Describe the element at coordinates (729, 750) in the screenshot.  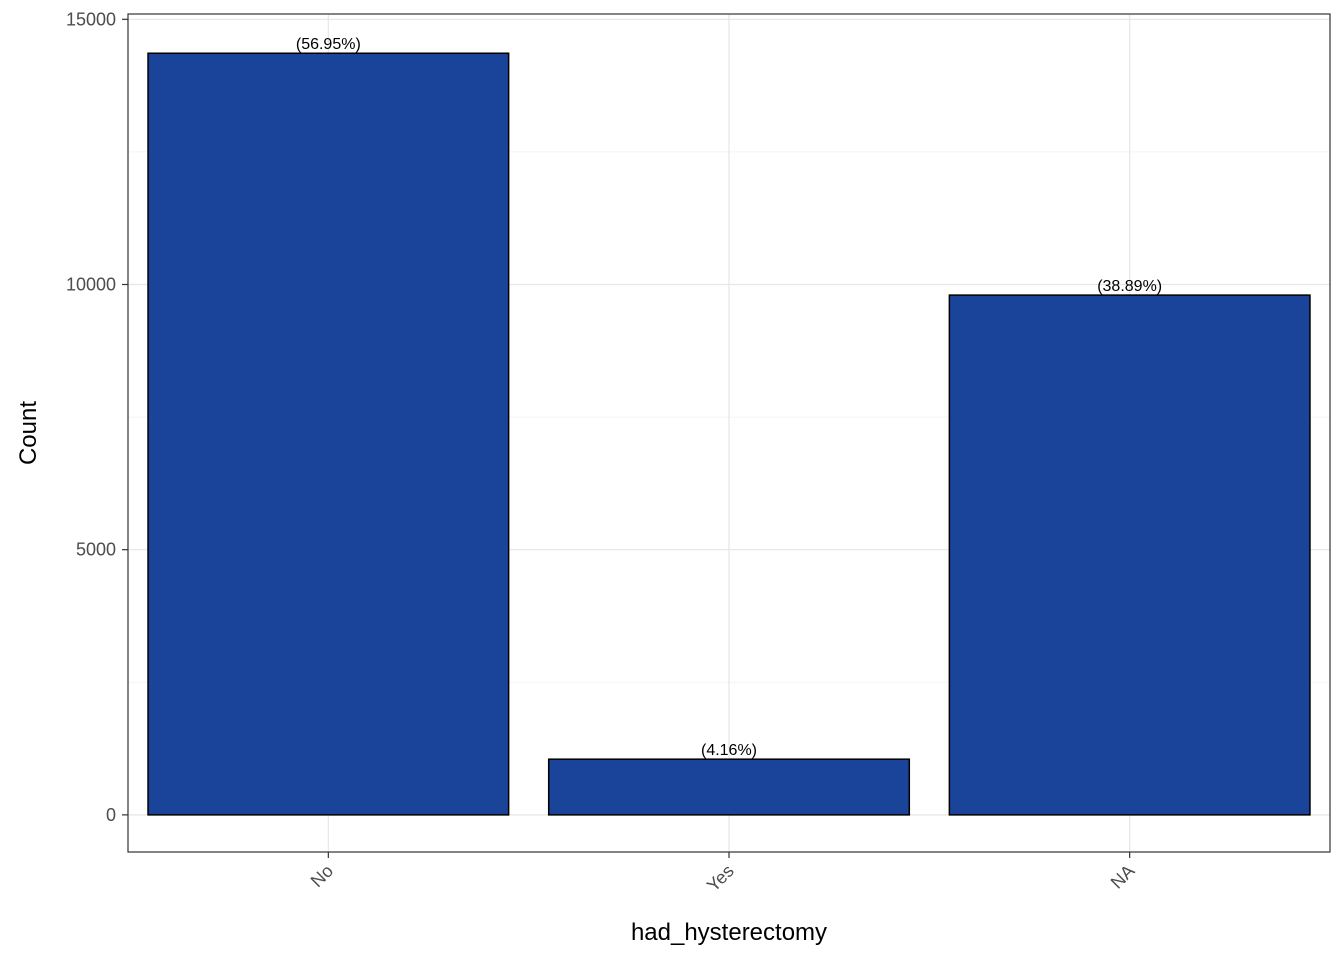
I see `data-label-yes: (4.16%)` at that location.